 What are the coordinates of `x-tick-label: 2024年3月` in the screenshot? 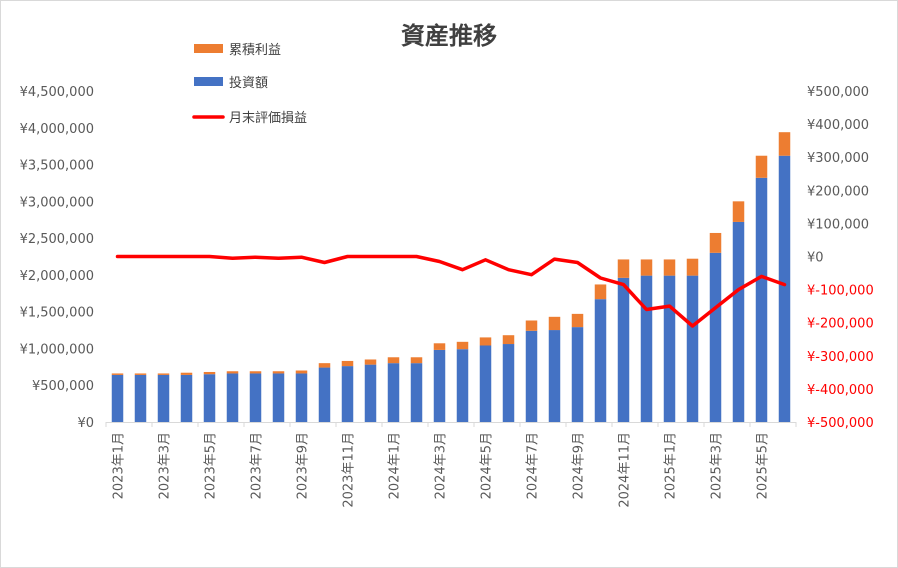 It's located at (441, 465).